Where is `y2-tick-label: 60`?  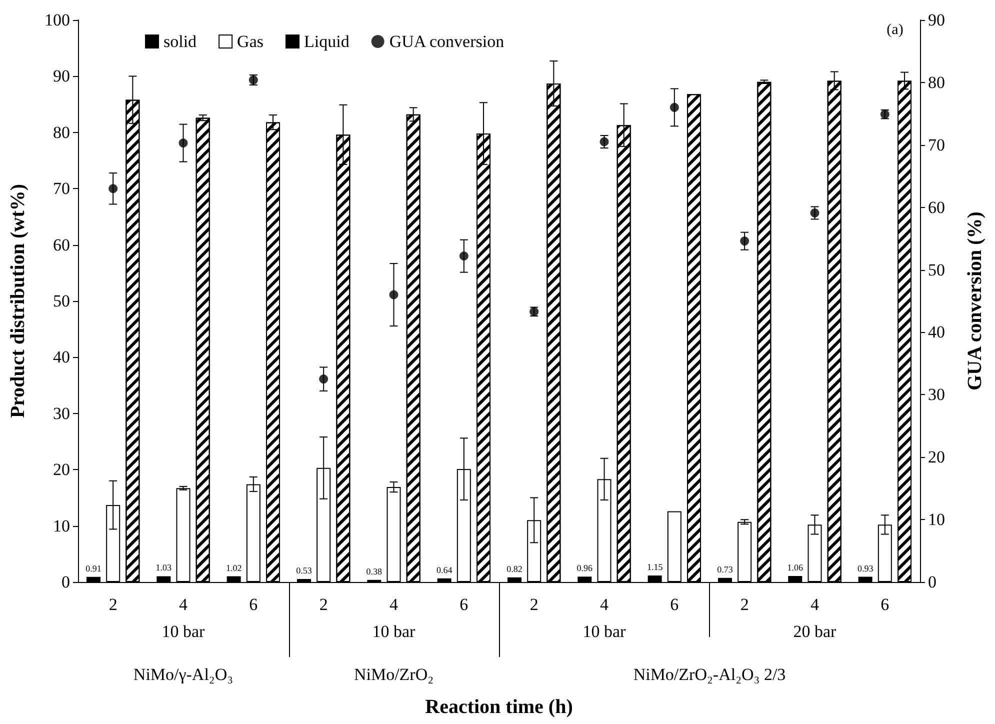 y2-tick-label: 60 is located at coordinates (936, 207).